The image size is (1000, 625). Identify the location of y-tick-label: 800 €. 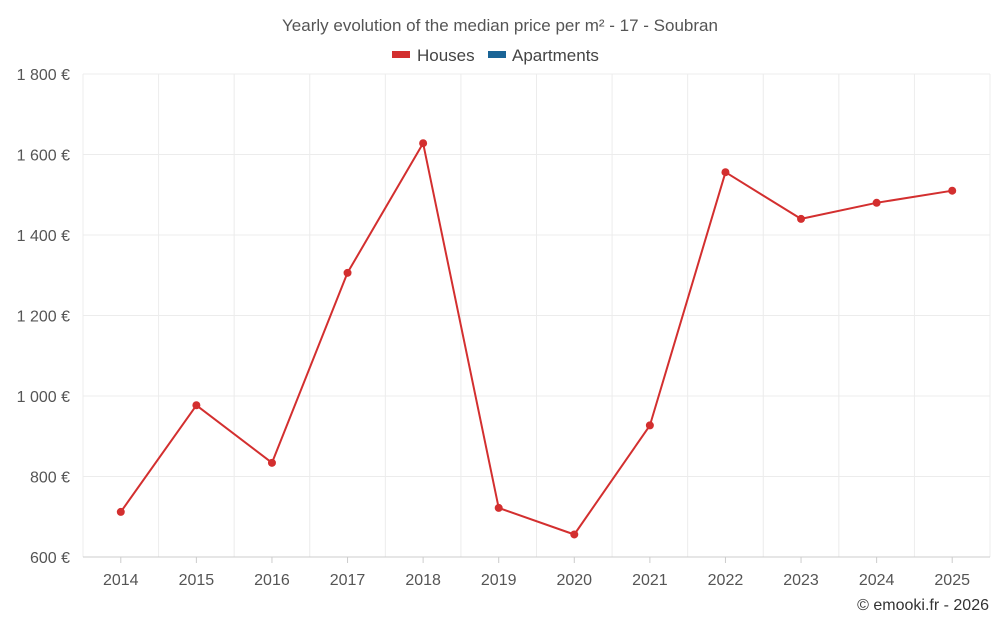
(50, 478).